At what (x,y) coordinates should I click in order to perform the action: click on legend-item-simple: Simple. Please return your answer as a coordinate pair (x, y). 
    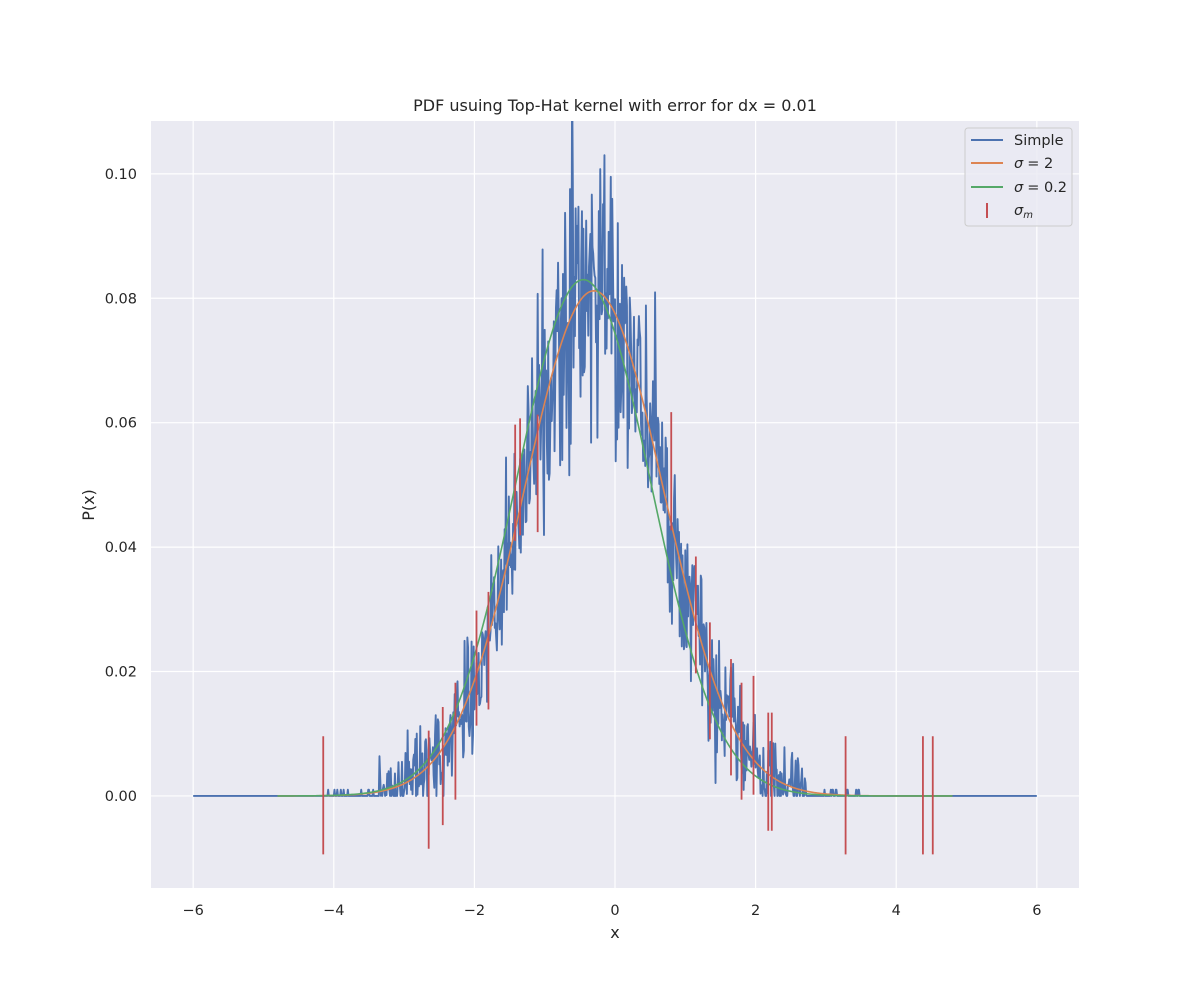
    Looking at the image, I should click on (1017, 141).